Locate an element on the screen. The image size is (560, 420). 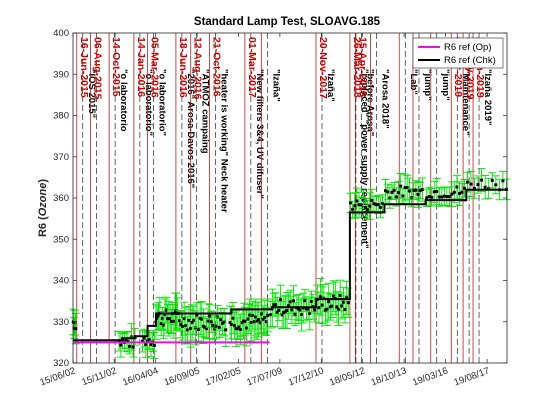
event-date-label: 15-Apr-2018 is located at coordinates (362, 67).